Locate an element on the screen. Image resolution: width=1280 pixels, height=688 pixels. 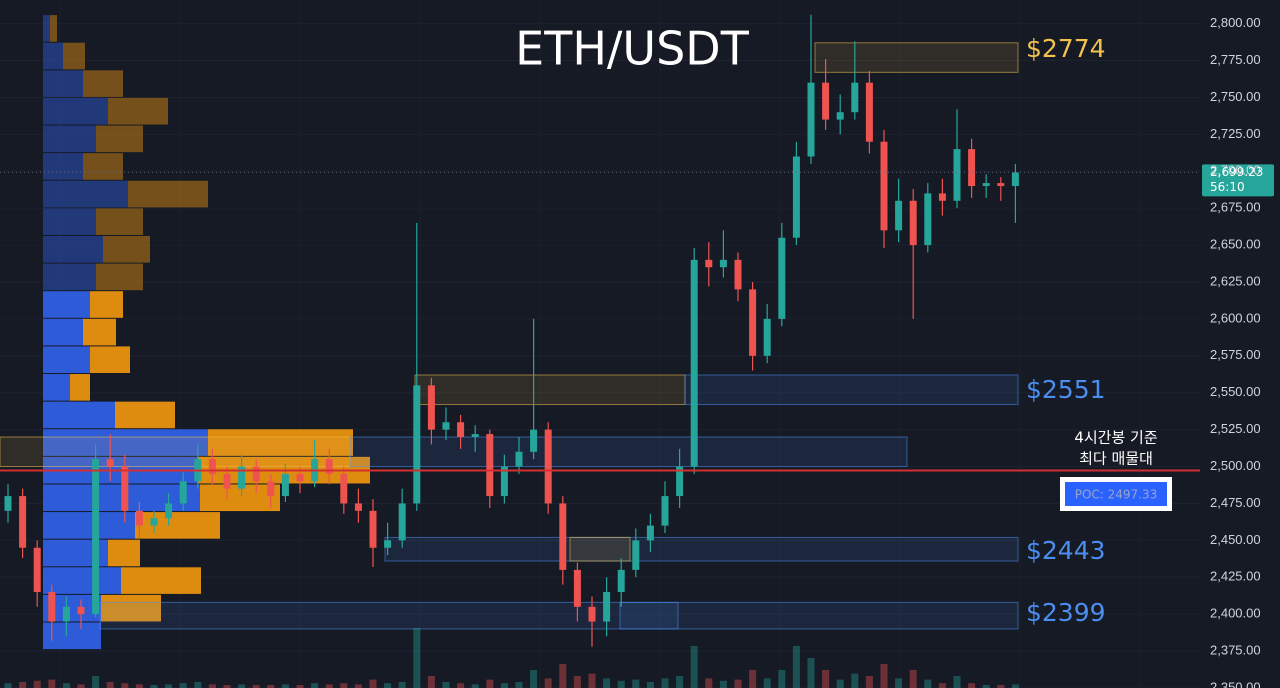
poc-label: POC: 2497.33 is located at coordinates (1116, 495).